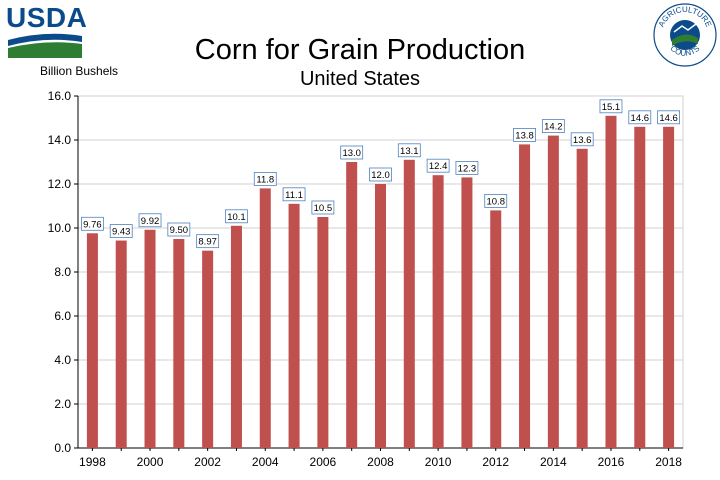  What do you see at coordinates (60, 184) in the screenshot?
I see `y-tick-label: 12.0` at bounding box center [60, 184].